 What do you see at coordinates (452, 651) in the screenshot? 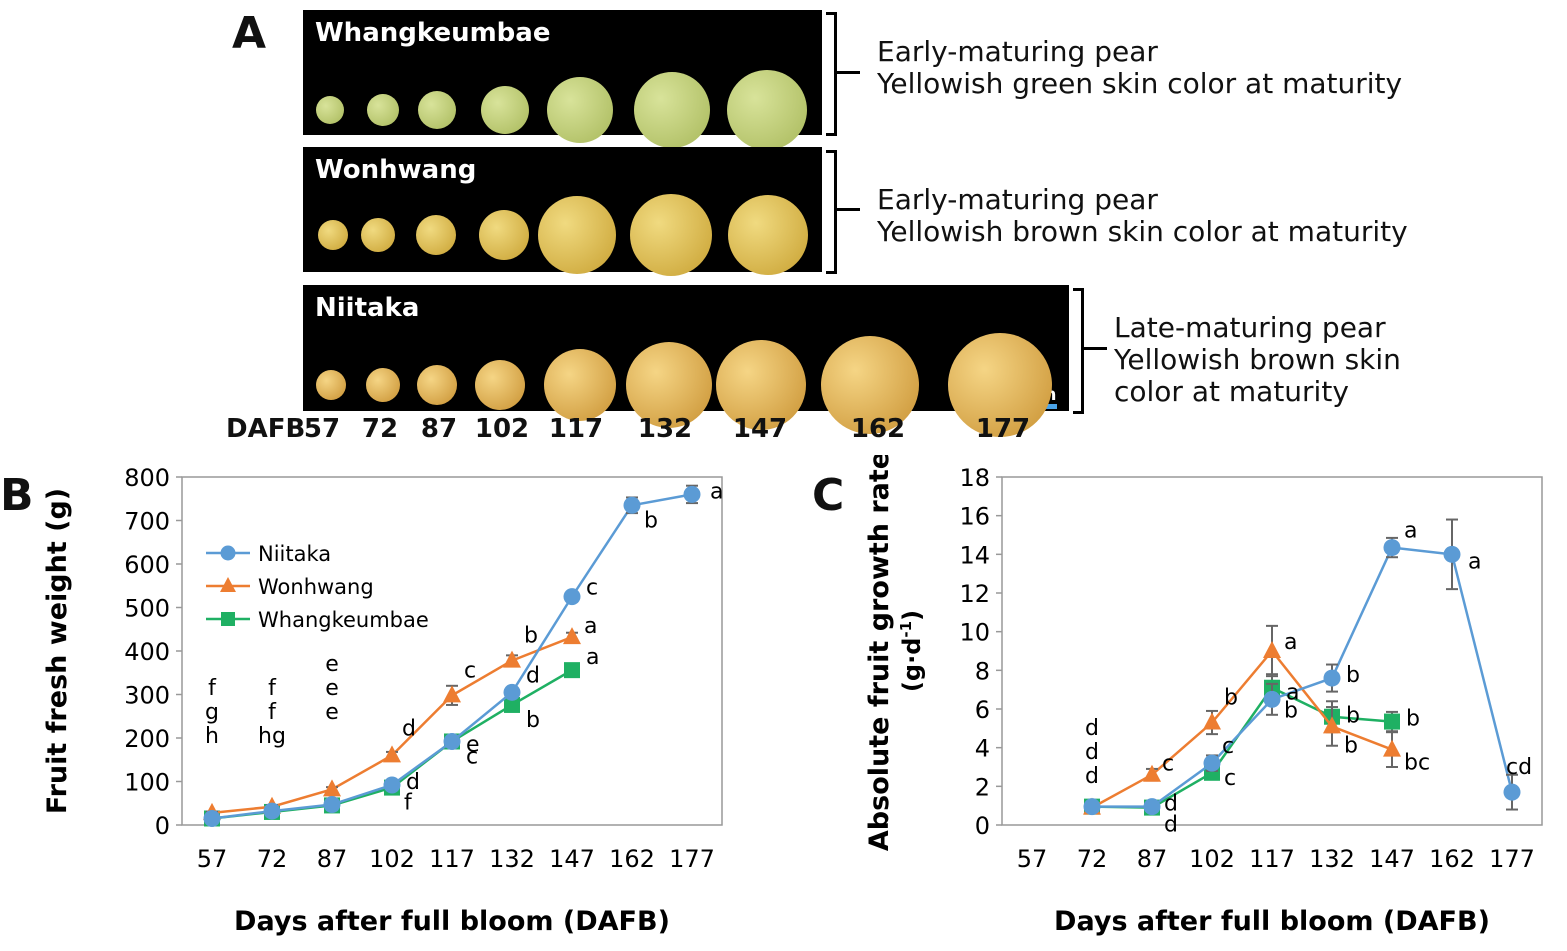
I see `plot-frame` at bounding box center [452, 651].